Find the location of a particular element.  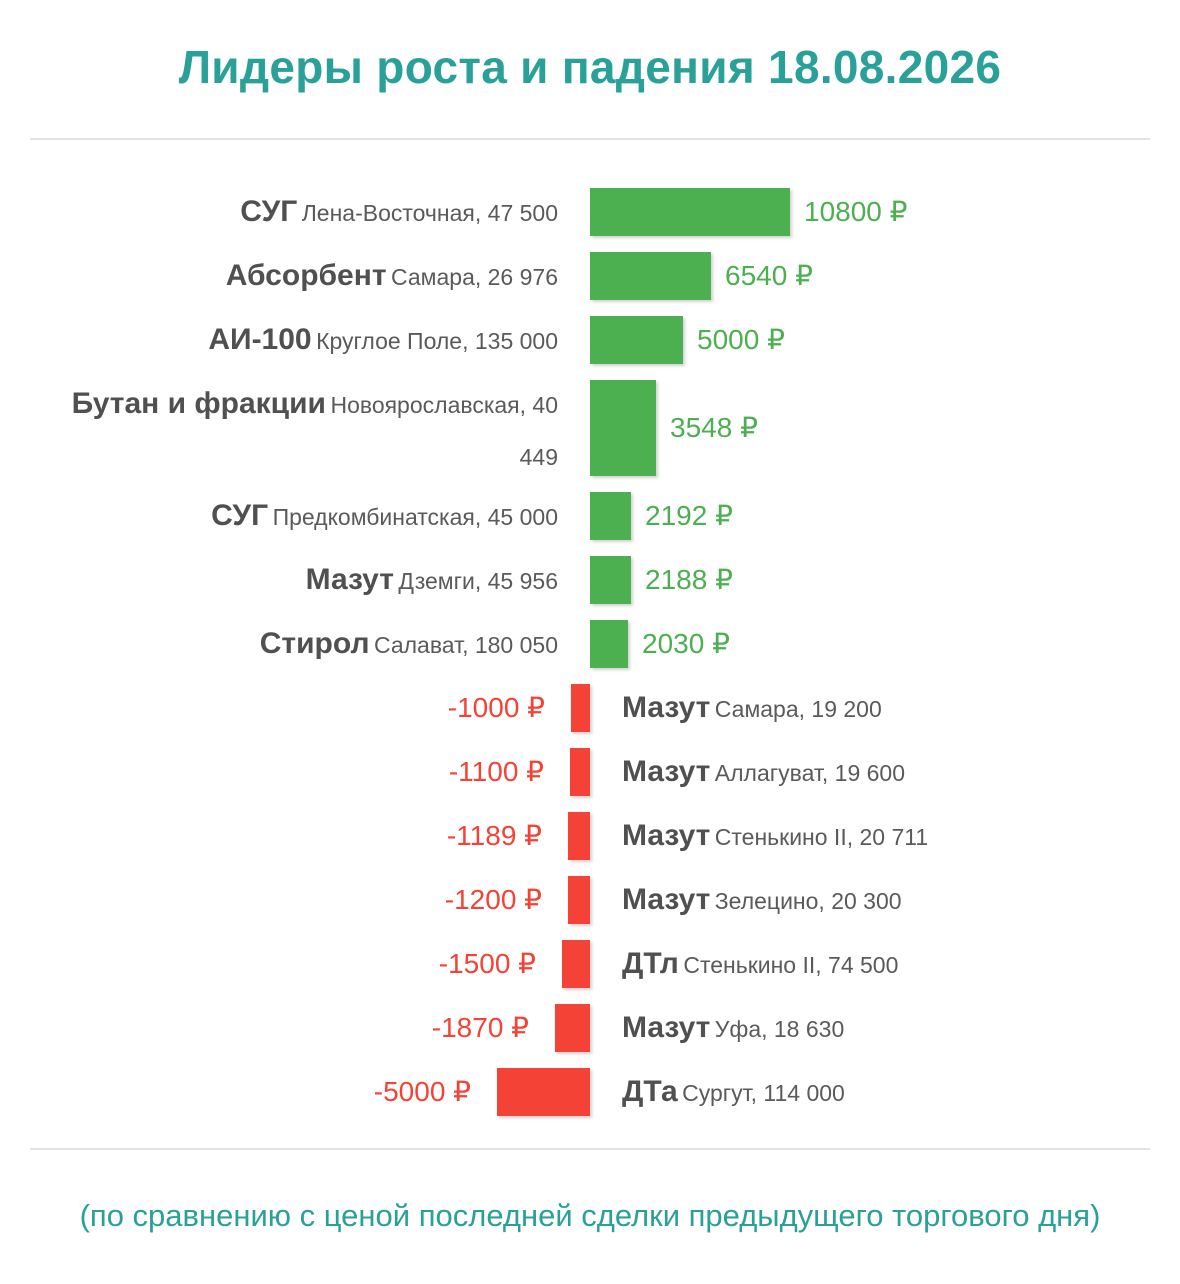

category-label: Мазут Зелецино, 20 300 is located at coordinates (762, 902).